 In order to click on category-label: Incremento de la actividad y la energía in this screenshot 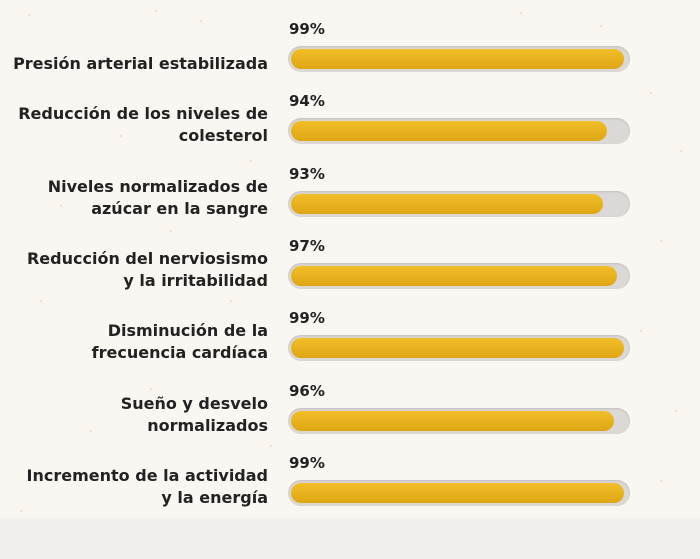, I will do `click(134, 484)`.